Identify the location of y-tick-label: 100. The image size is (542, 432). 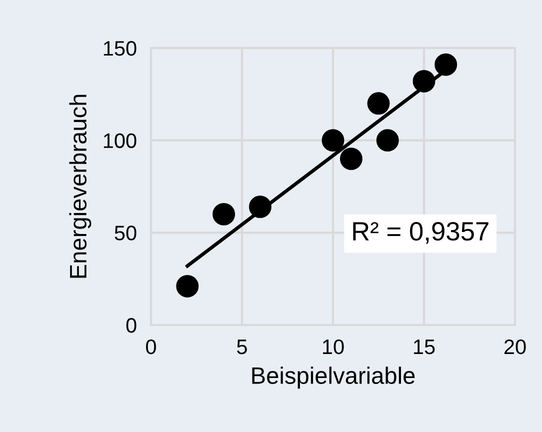
(120, 140).